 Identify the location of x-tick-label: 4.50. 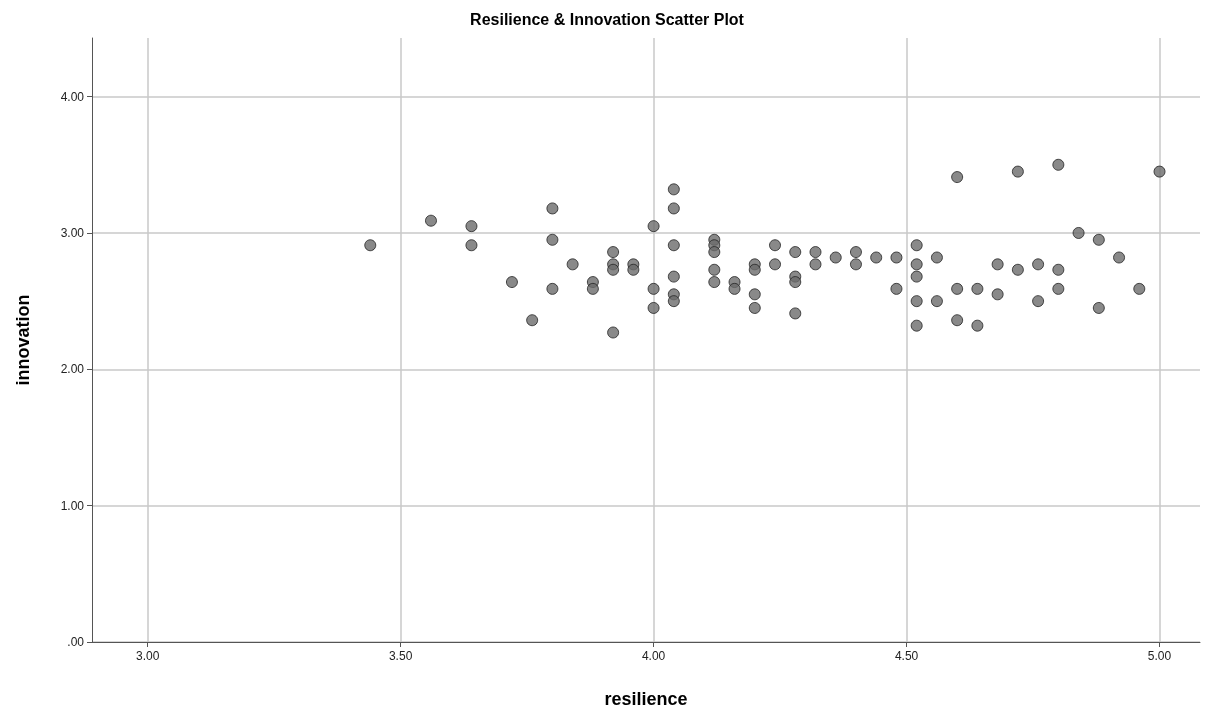
(906, 656).